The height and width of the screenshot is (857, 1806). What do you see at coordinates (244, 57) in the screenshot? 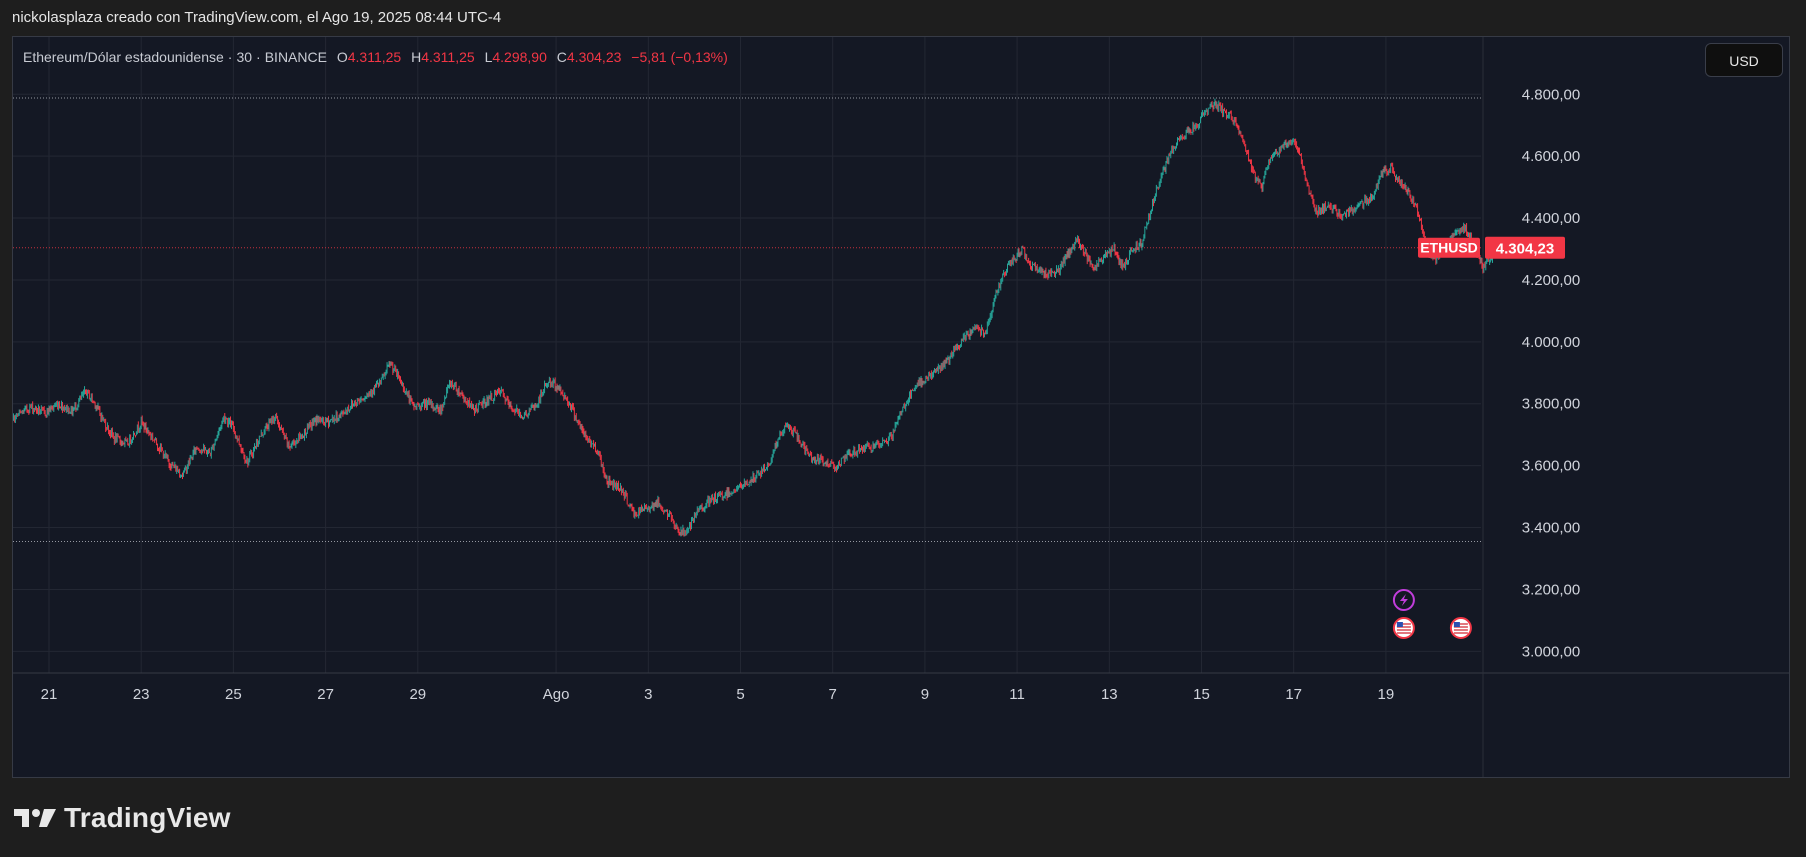
I see `legend-interval: 30` at bounding box center [244, 57].